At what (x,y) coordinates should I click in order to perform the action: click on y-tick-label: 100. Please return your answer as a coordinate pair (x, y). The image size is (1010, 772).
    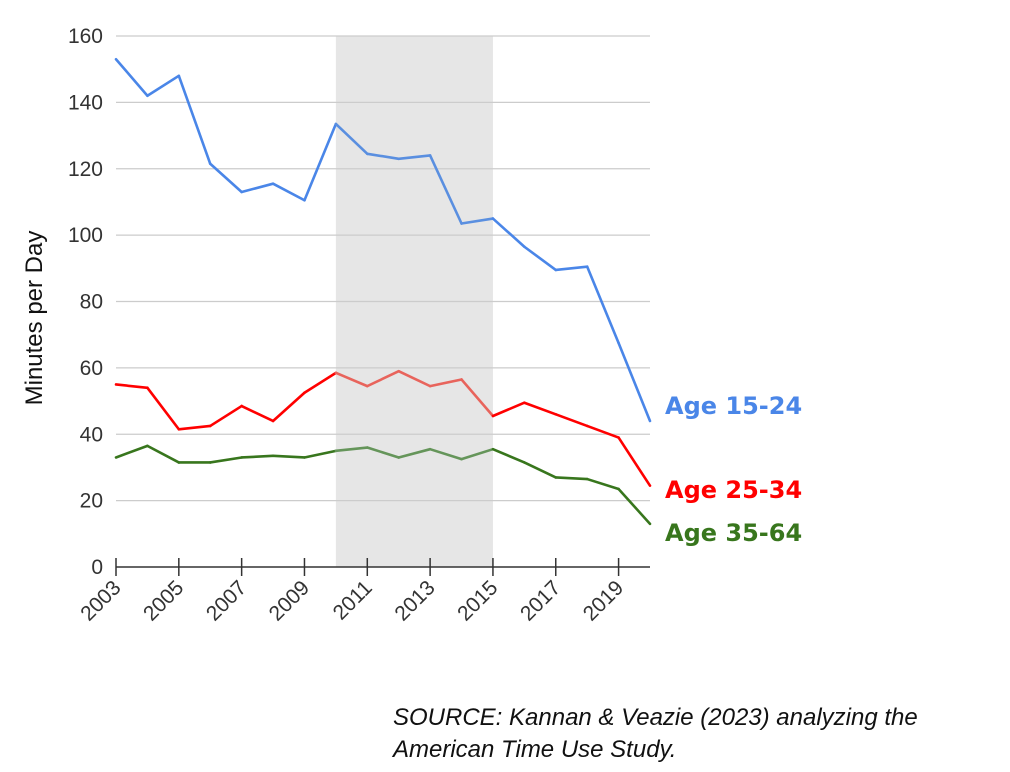
    Looking at the image, I should click on (85, 235).